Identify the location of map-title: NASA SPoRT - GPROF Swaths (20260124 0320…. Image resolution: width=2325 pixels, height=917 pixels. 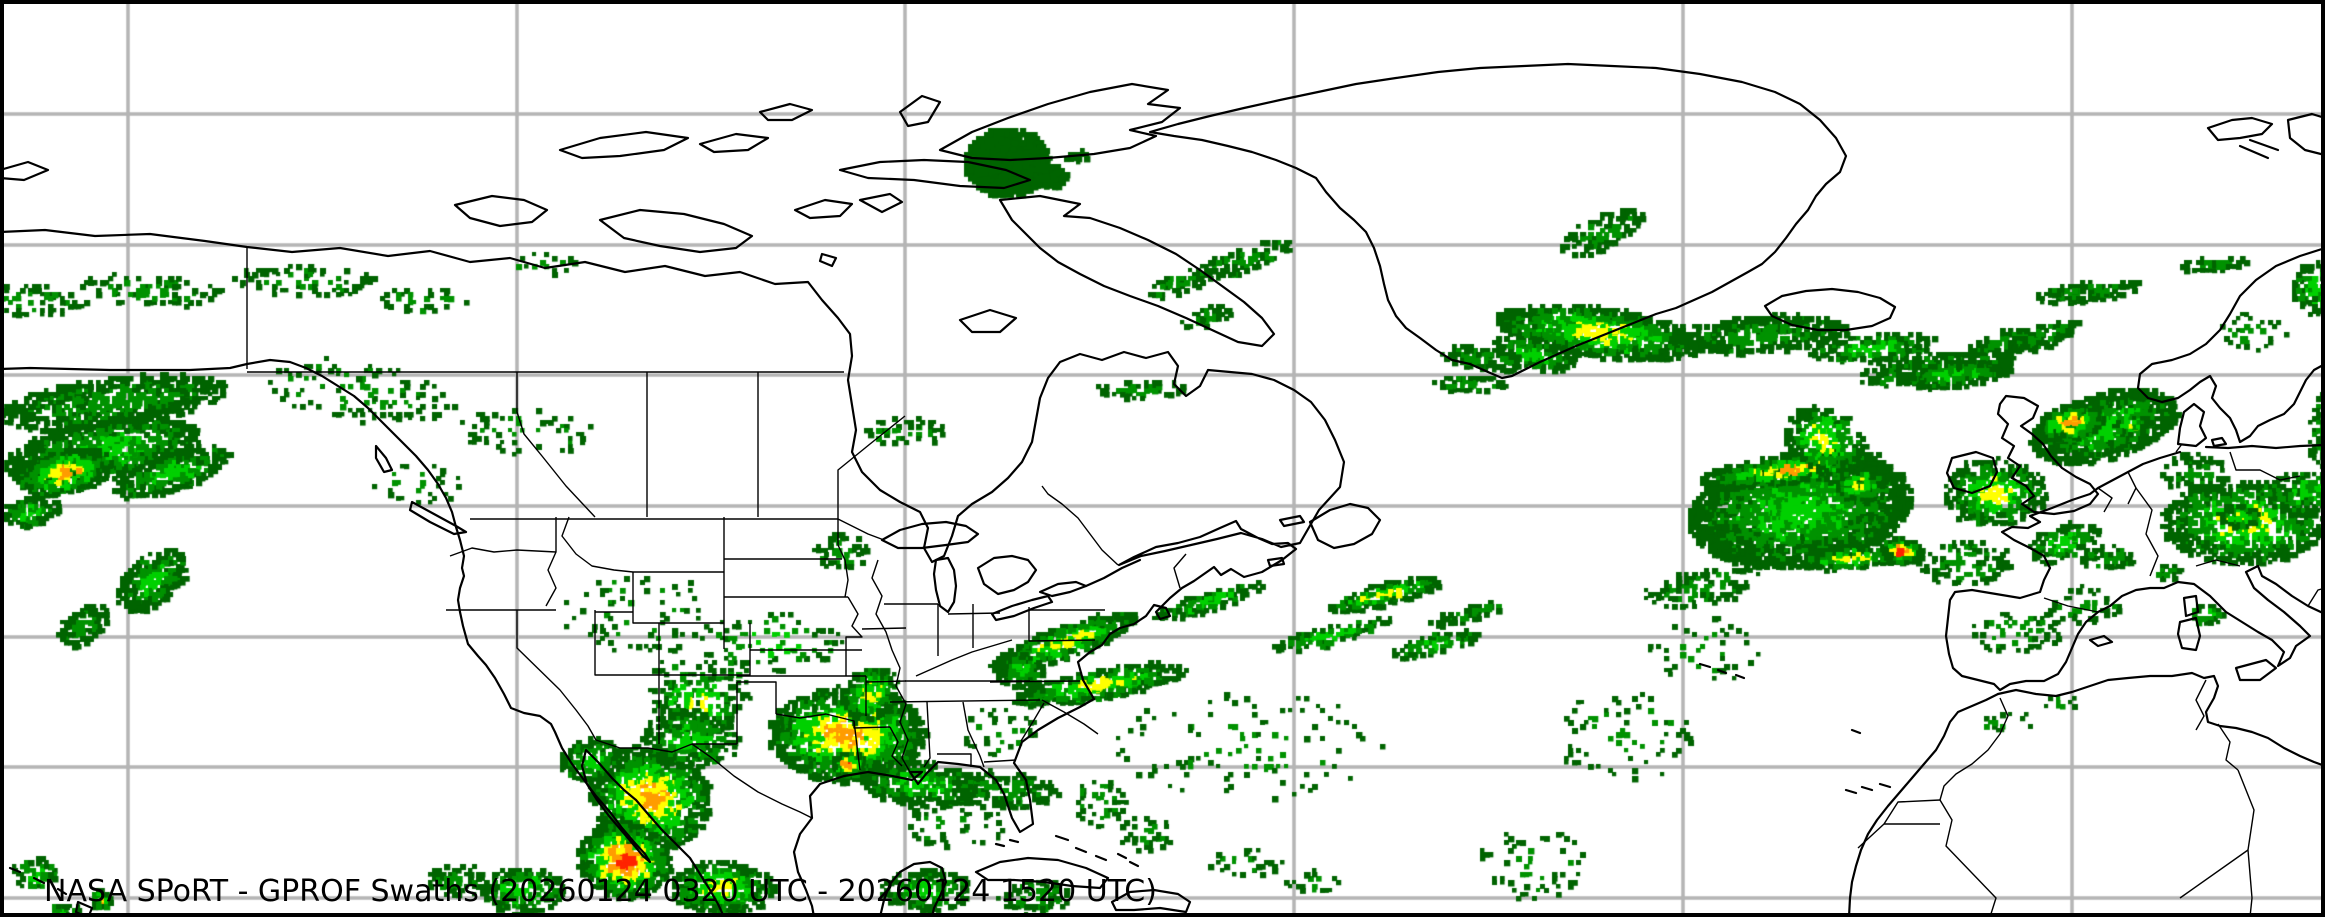
(600, 891).